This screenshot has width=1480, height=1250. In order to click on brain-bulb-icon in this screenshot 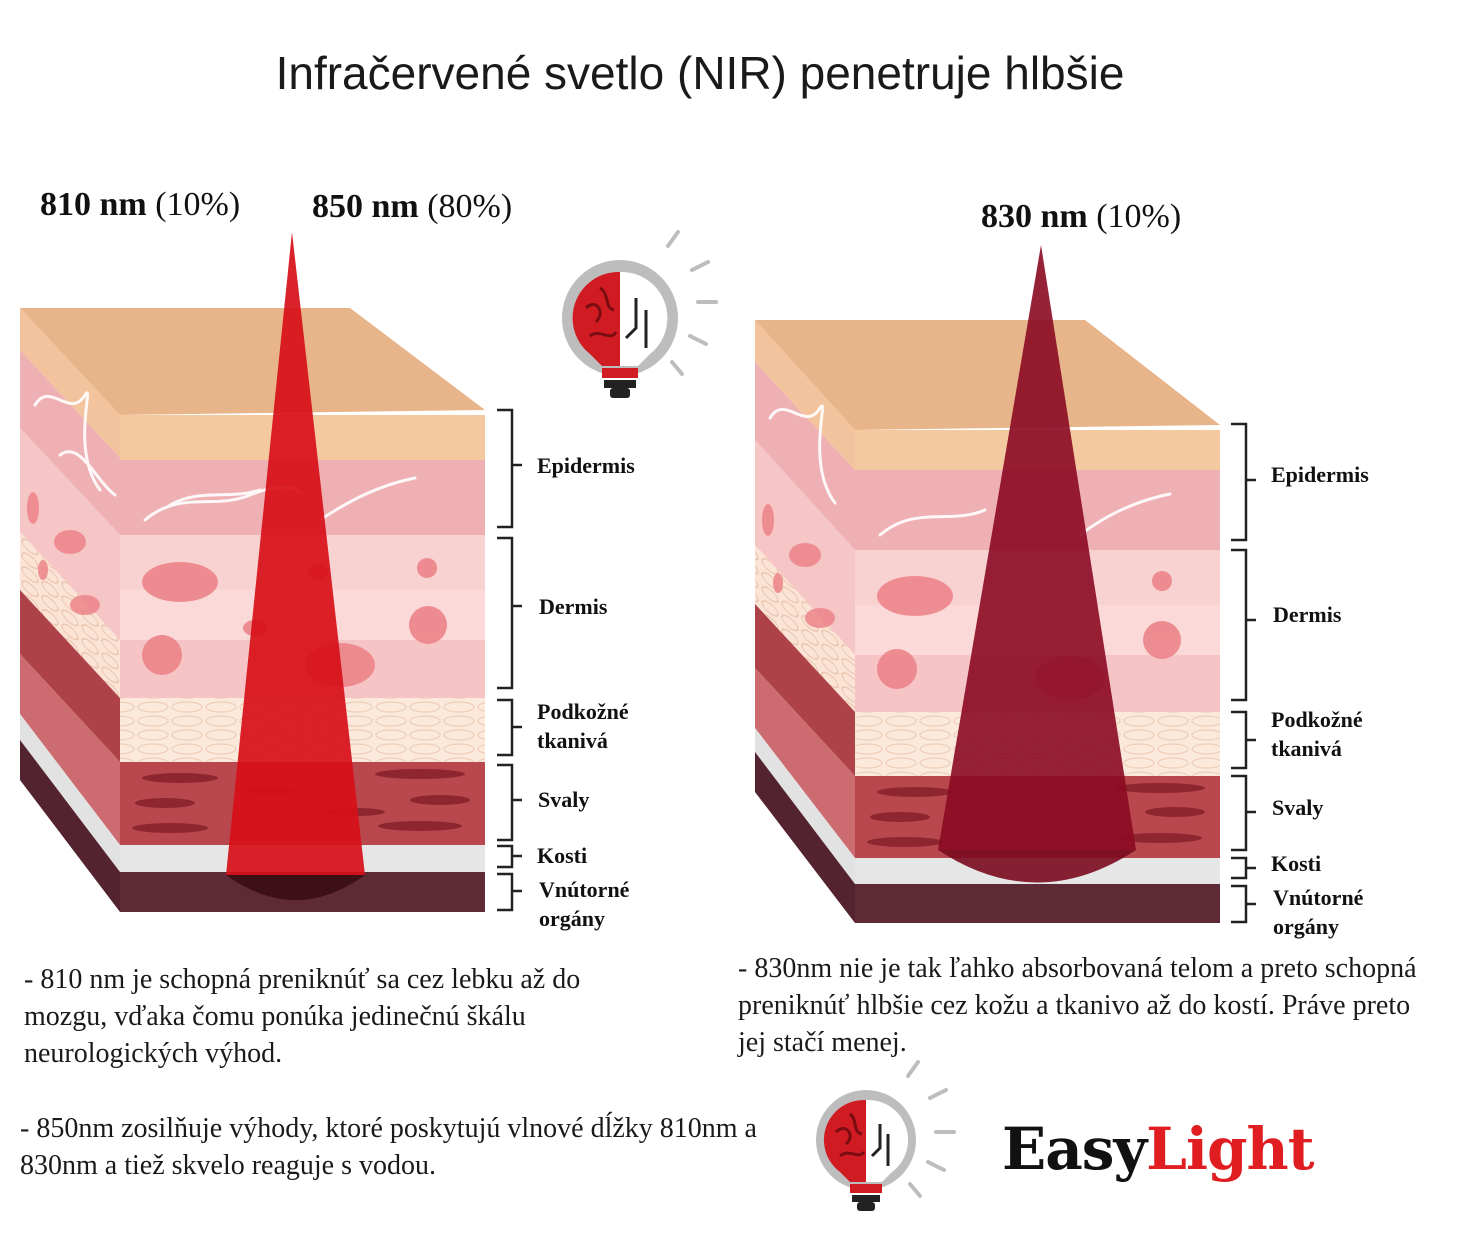, I will do `click(640, 314)`.